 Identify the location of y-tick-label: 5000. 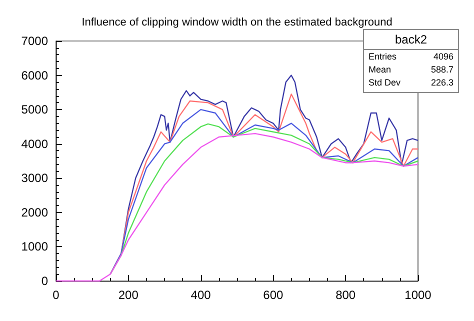
(34, 109).